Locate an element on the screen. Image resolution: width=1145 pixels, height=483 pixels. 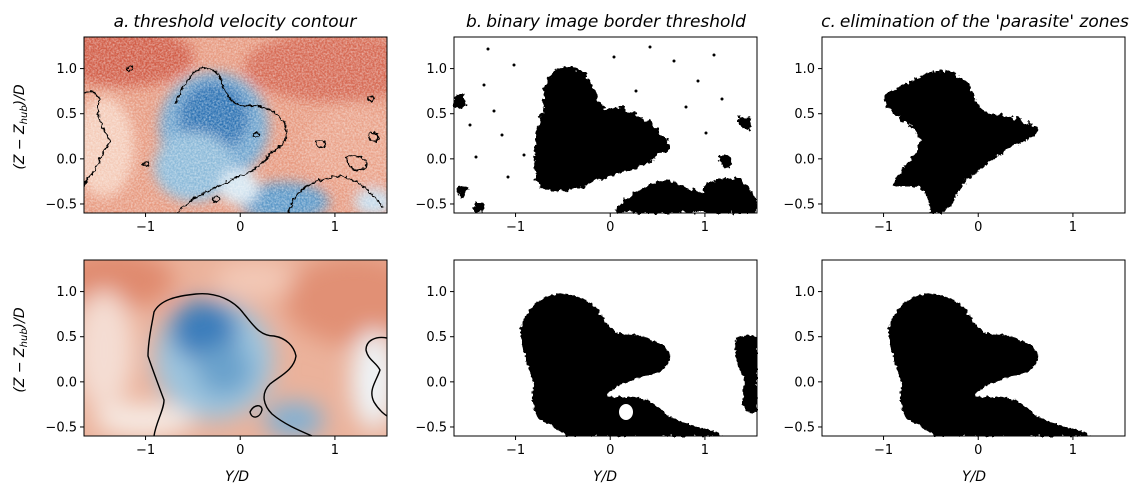
panel-b-bottom is located at coordinates (605, 348).